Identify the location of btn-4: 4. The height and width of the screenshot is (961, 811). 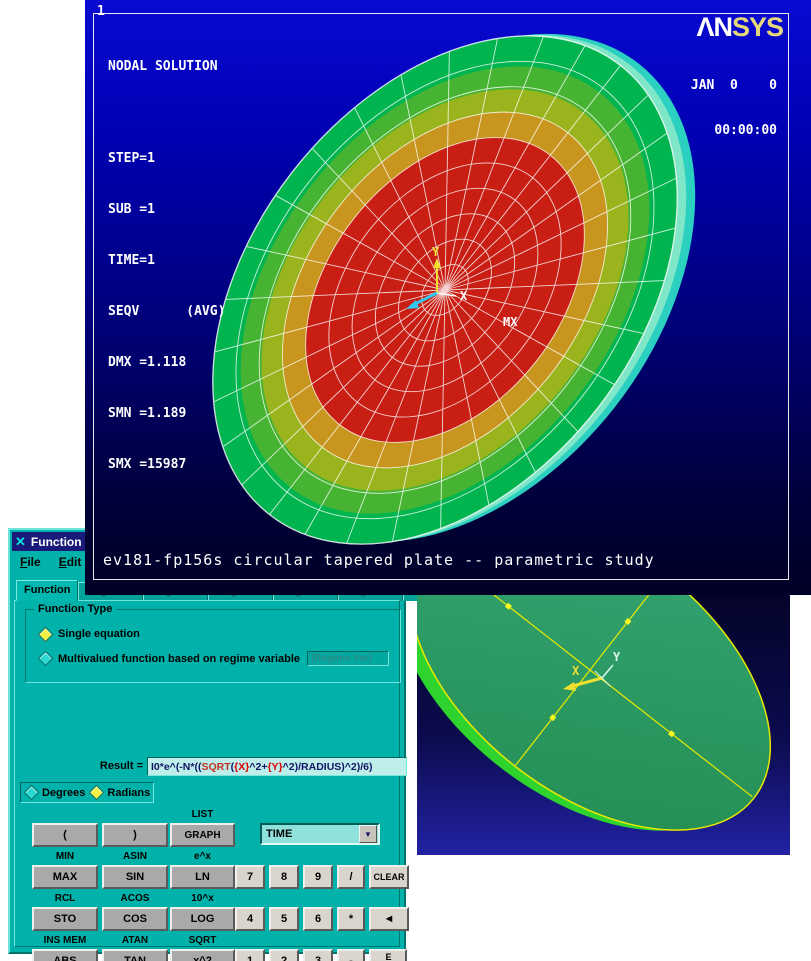
(250, 919).